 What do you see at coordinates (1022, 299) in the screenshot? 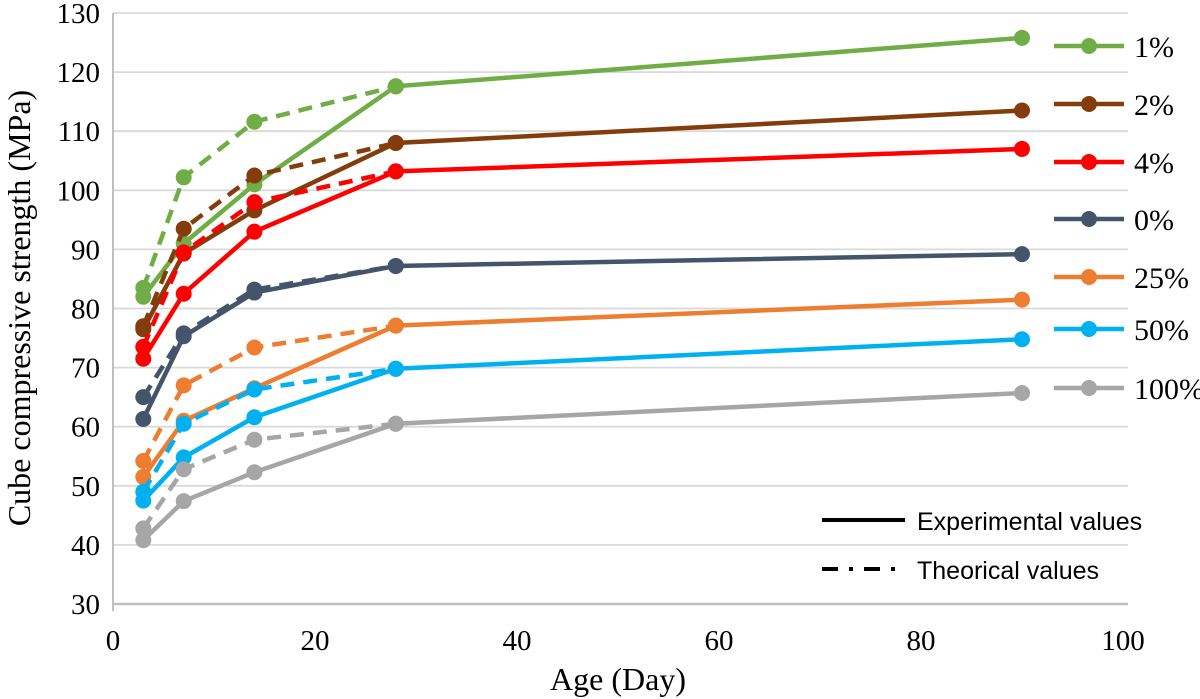
I see `series-25pct-experimental-point-day90` at bounding box center [1022, 299].